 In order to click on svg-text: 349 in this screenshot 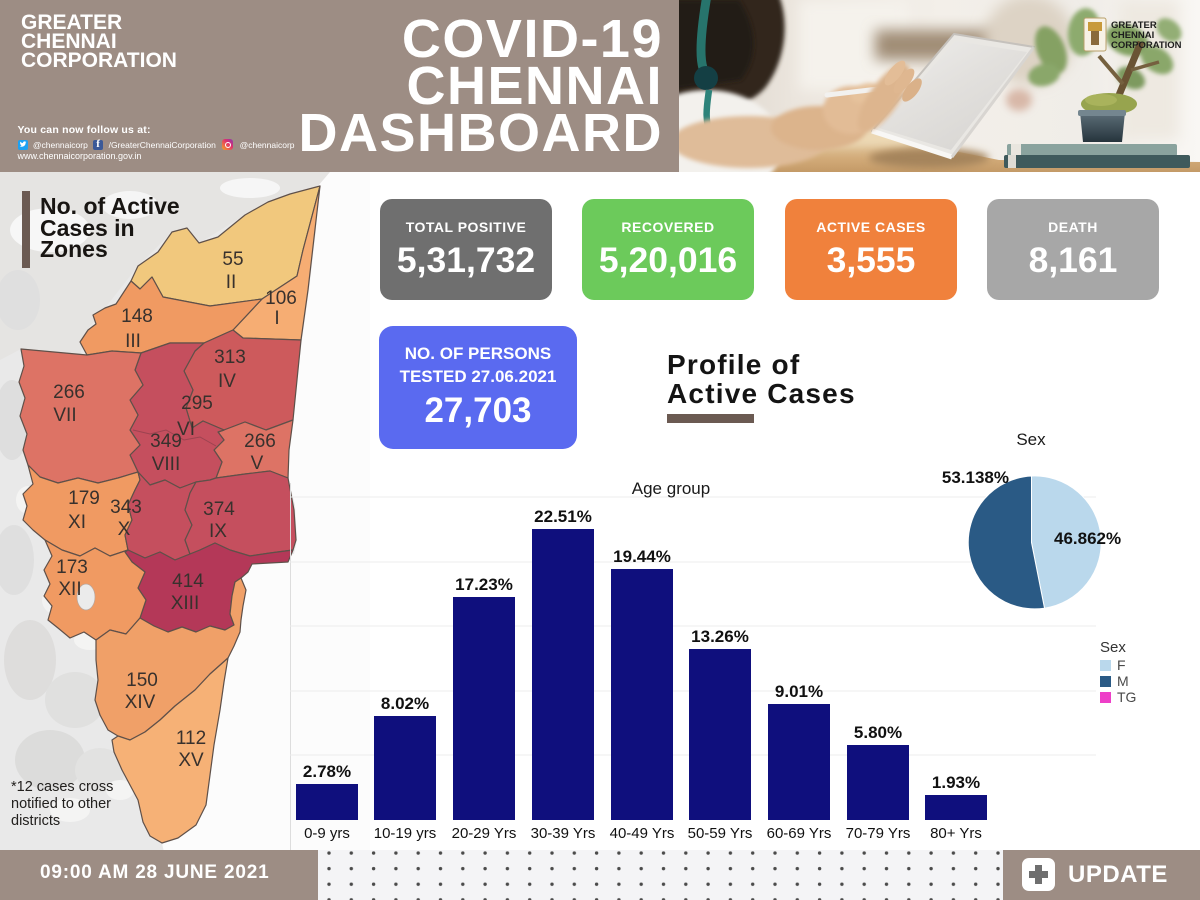, I will do `click(166, 441)`.